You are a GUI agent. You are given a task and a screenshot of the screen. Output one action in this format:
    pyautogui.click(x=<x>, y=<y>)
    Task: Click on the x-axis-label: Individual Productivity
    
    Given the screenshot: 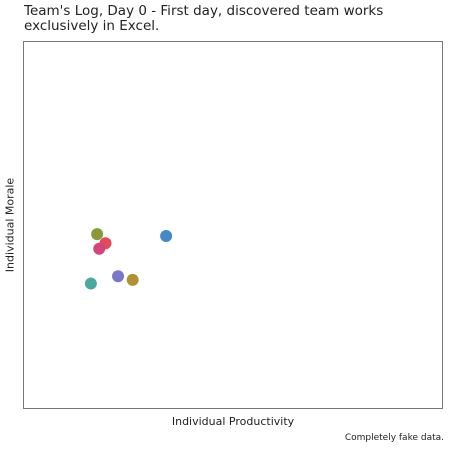 What is the action you would take?
    pyautogui.click(x=233, y=421)
    